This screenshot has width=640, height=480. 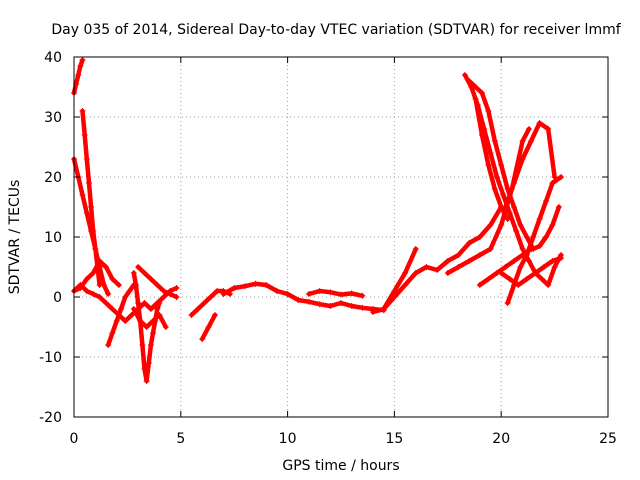 What do you see at coordinates (150, 318) in the screenshot?
I see `series-line-track-i` at bounding box center [150, 318].